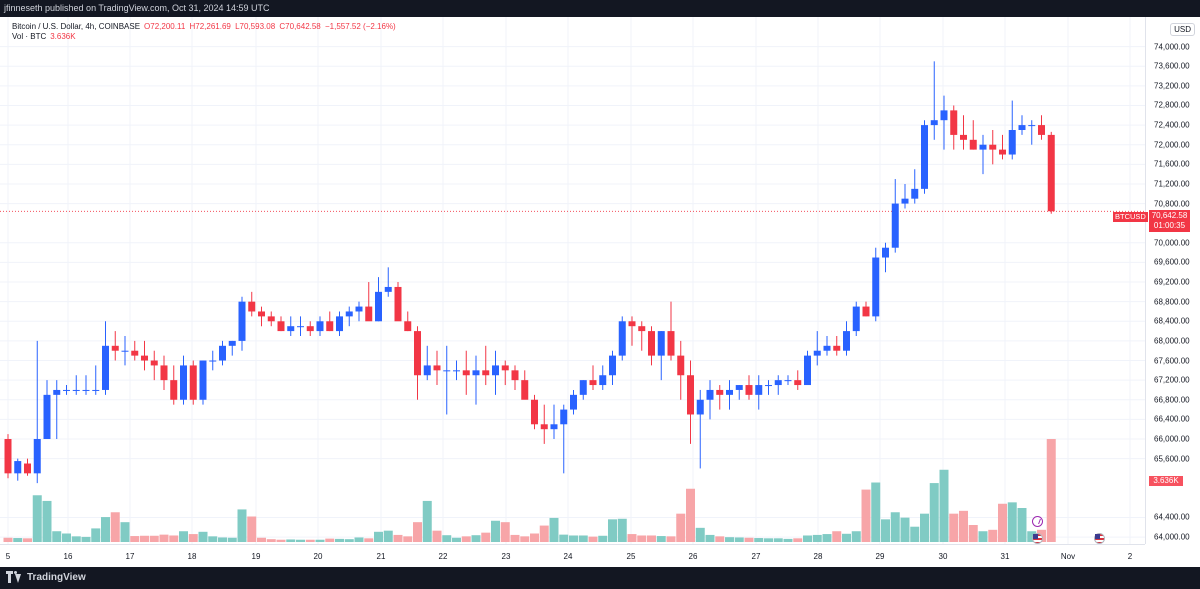  I want to click on last-price-tag: 70,642.58 01:00:35, so click(1169, 221).